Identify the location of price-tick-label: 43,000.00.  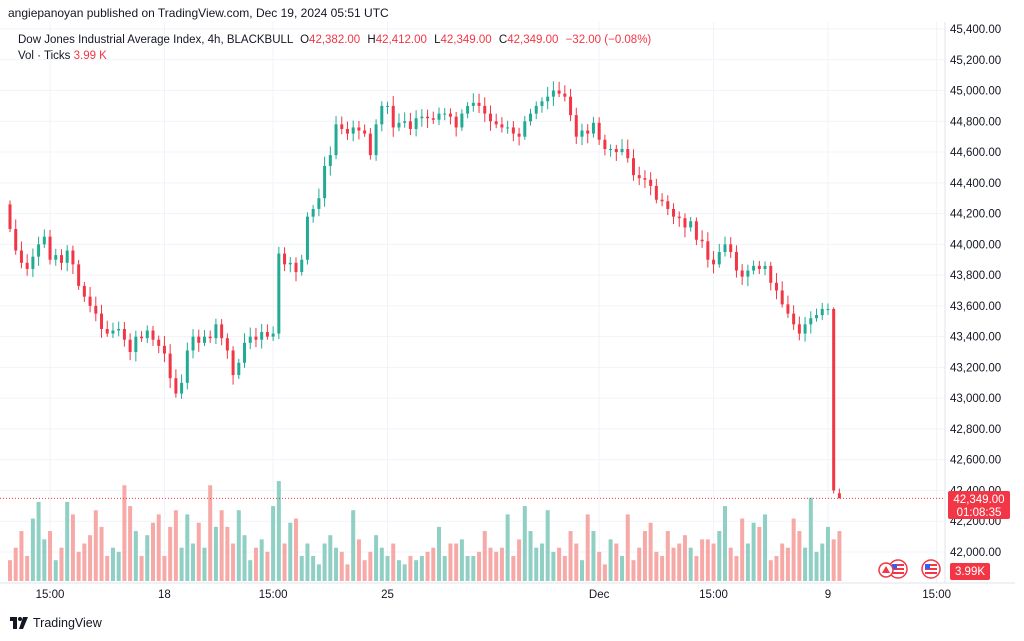
(975, 399).